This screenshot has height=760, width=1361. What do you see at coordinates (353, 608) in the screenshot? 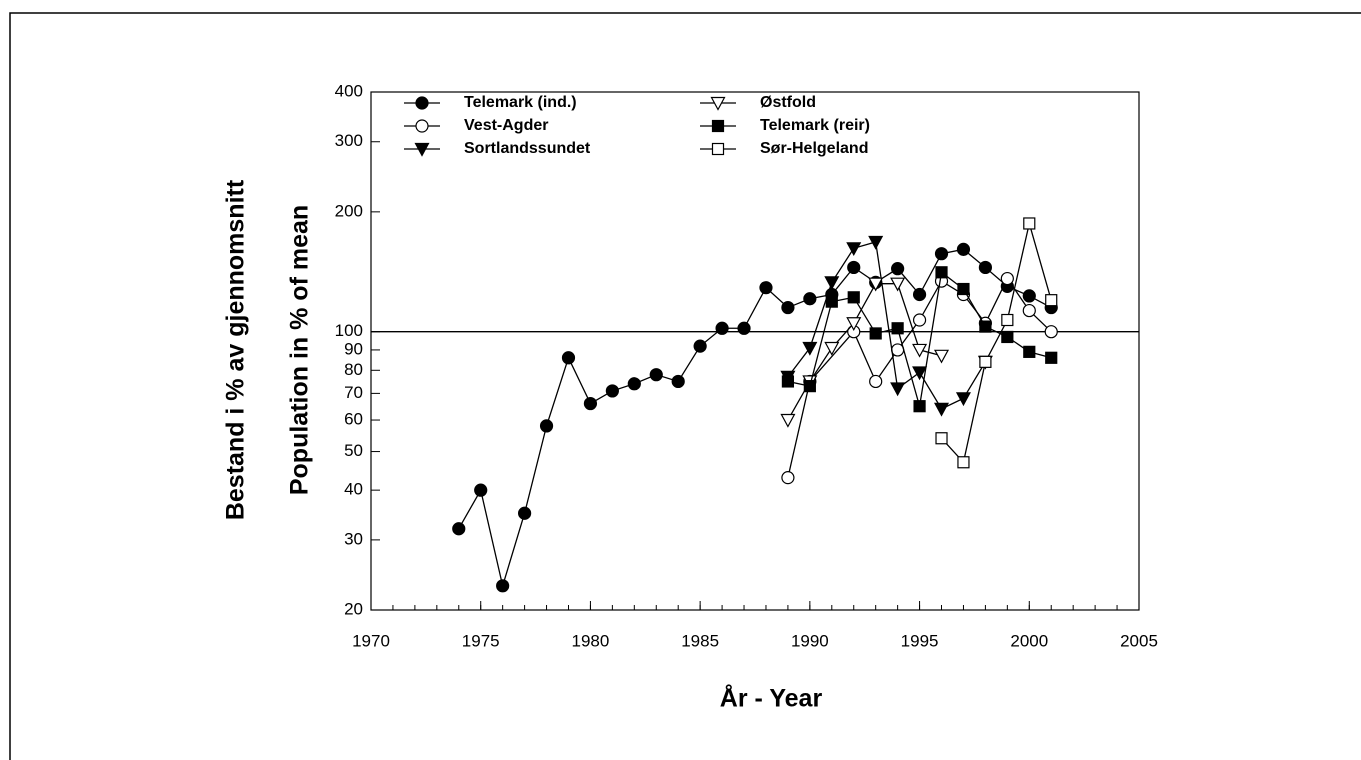
I see `y-tick-label: 20` at bounding box center [353, 608].